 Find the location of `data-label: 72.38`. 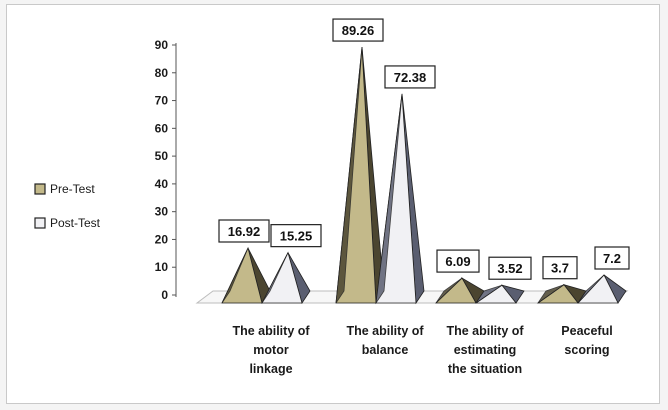

data-label: 72.38 is located at coordinates (410, 77).